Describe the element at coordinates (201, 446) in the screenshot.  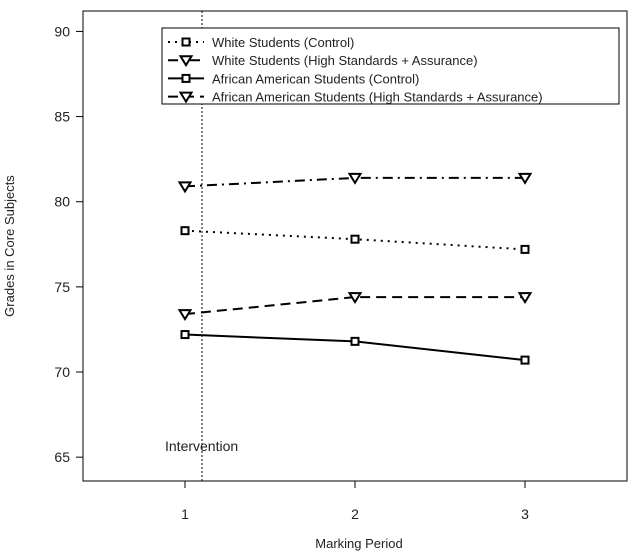
I see `intervention-label: Intervention` at that location.